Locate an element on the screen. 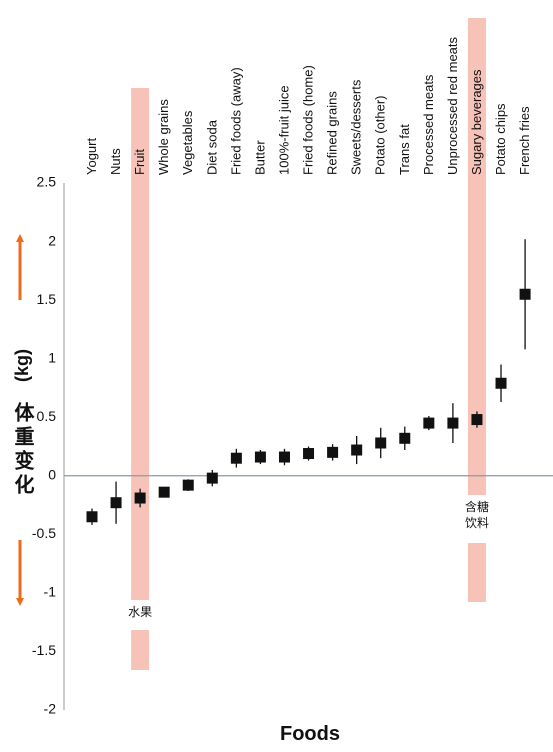  x-axis-label: Foods is located at coordinates (310, 734).